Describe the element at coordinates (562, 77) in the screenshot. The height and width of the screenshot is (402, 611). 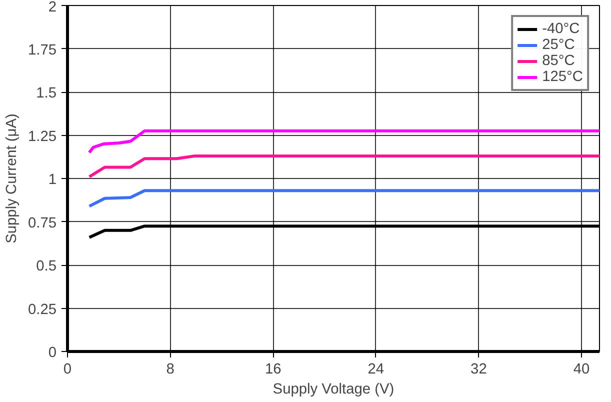
I see `legend-label: 125°C` at that location.